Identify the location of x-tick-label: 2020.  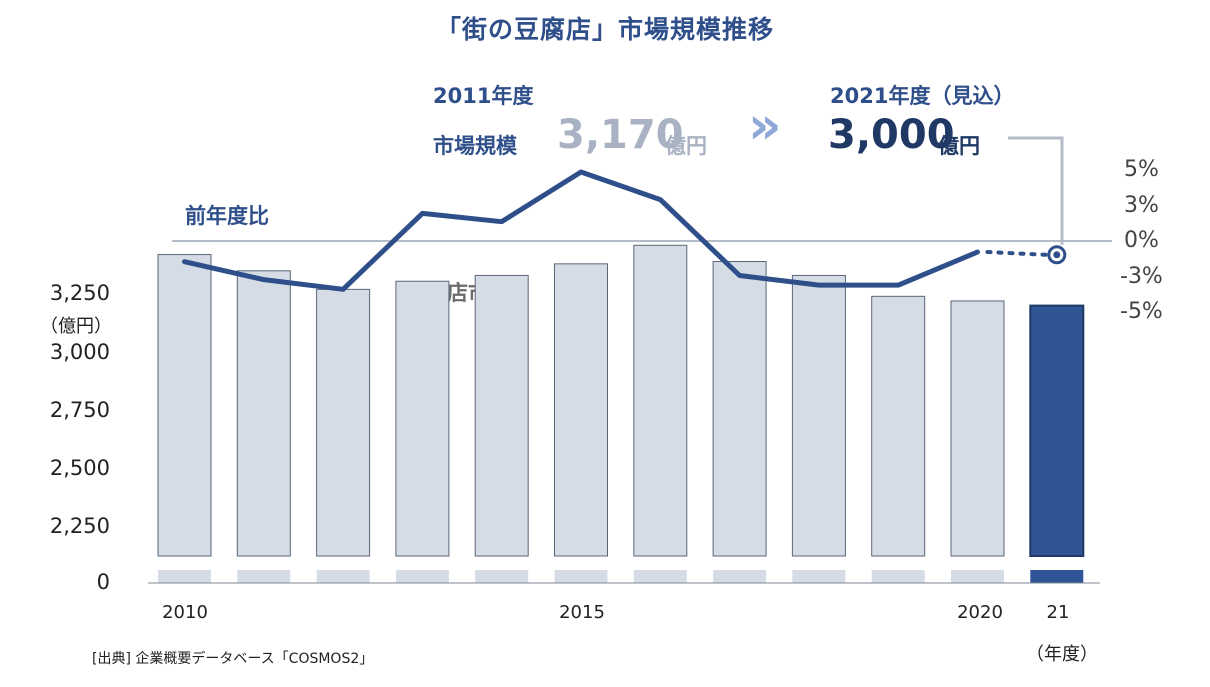
(980, 612).